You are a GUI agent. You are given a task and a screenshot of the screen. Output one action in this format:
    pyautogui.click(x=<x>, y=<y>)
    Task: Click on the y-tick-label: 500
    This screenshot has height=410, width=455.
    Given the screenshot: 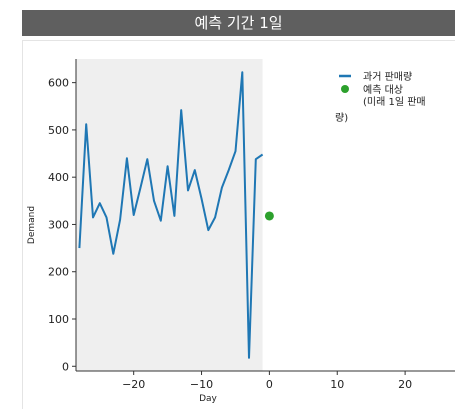 What is the action you would take?
    pyautogui.click(x=58, y=130)
    